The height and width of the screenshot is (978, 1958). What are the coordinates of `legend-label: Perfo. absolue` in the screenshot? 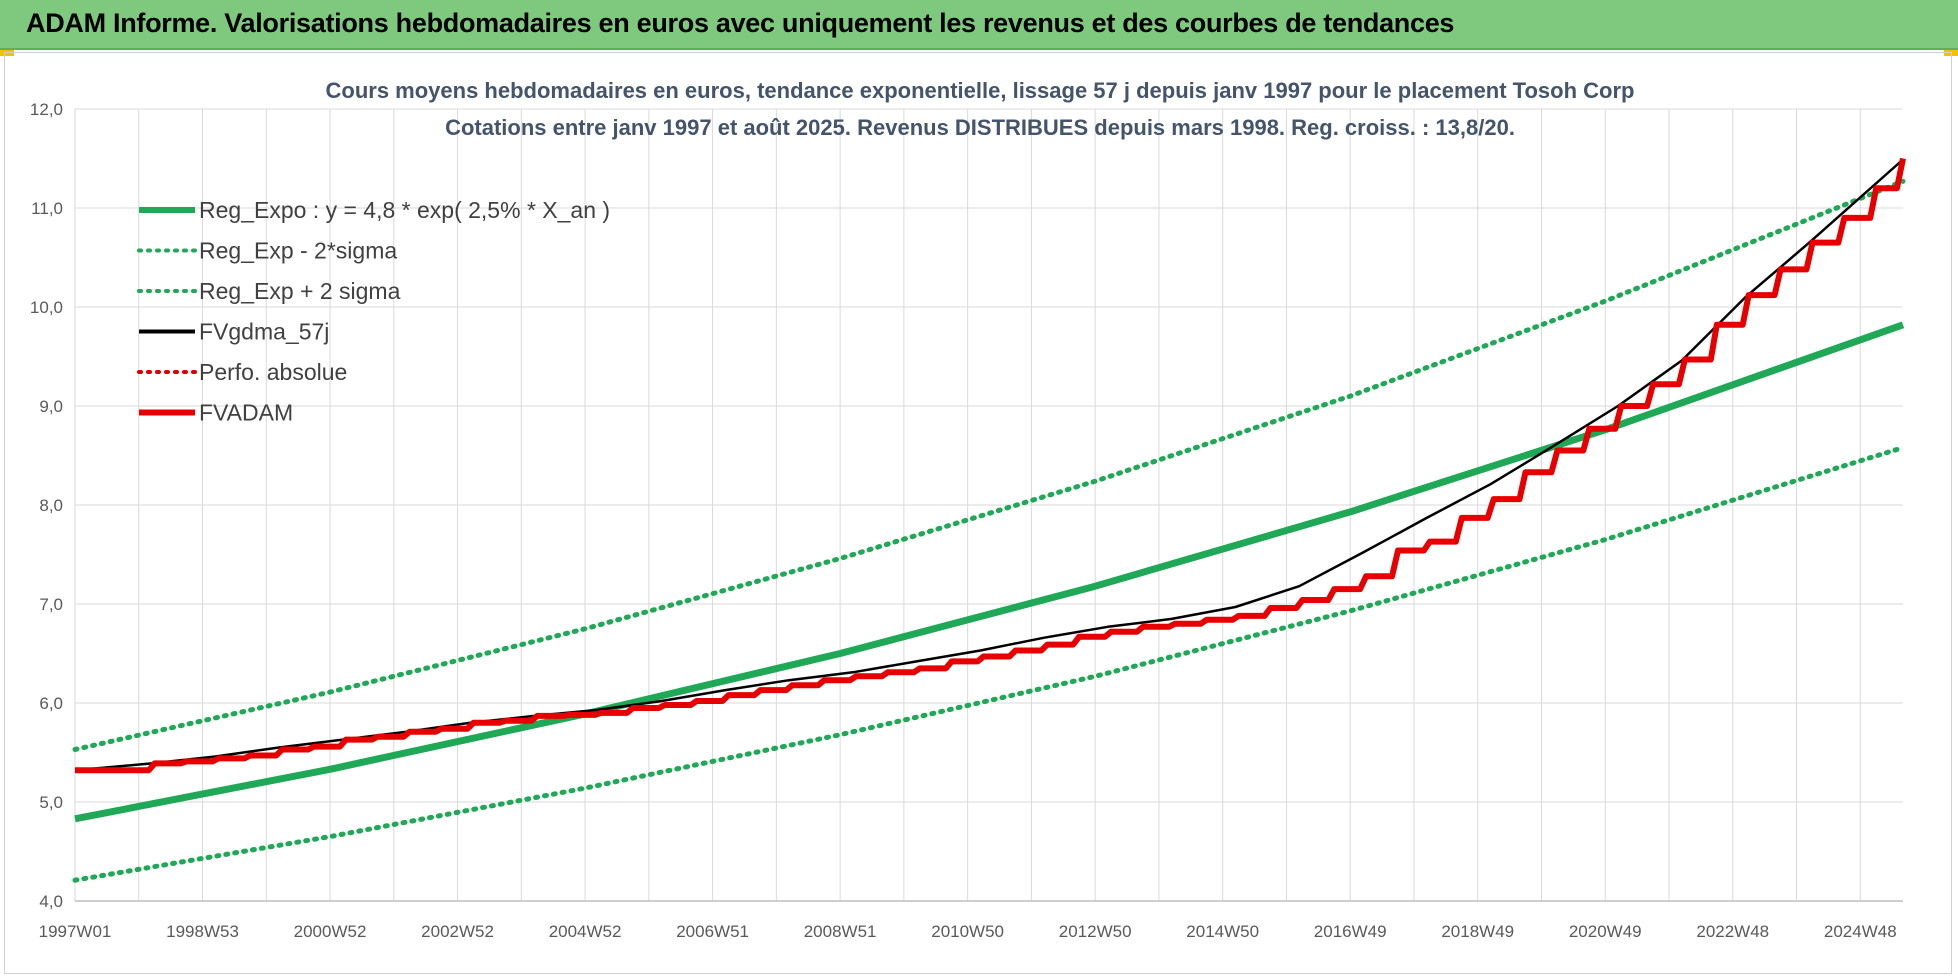 It's located at (273, 372).